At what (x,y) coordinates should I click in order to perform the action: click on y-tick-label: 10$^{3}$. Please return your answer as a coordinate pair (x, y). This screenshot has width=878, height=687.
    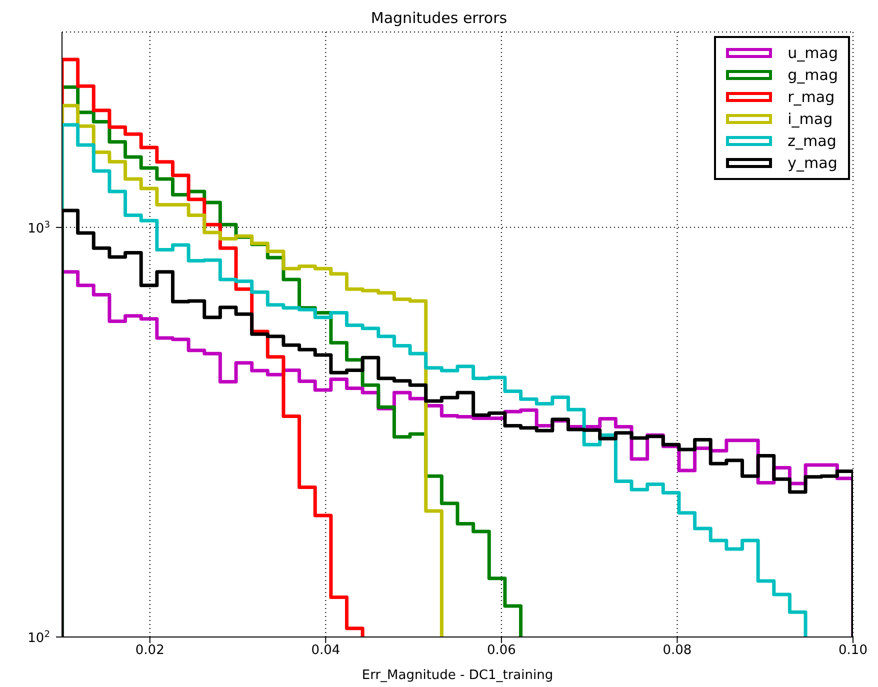
    Looking at the image, I should click on (39, 228).